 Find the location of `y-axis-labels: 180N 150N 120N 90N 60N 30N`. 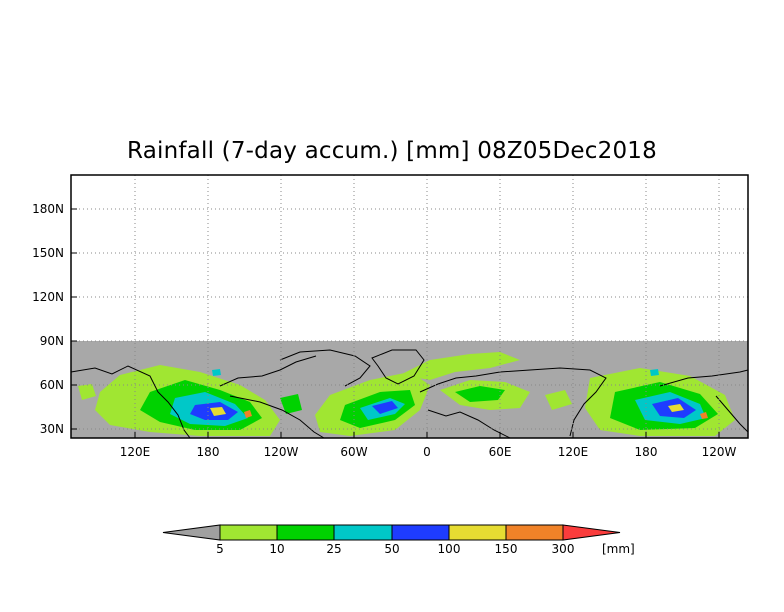

y-axis-labels: 180N 150N 120N 90N 60N 30N is located at coordinates (54, 319).